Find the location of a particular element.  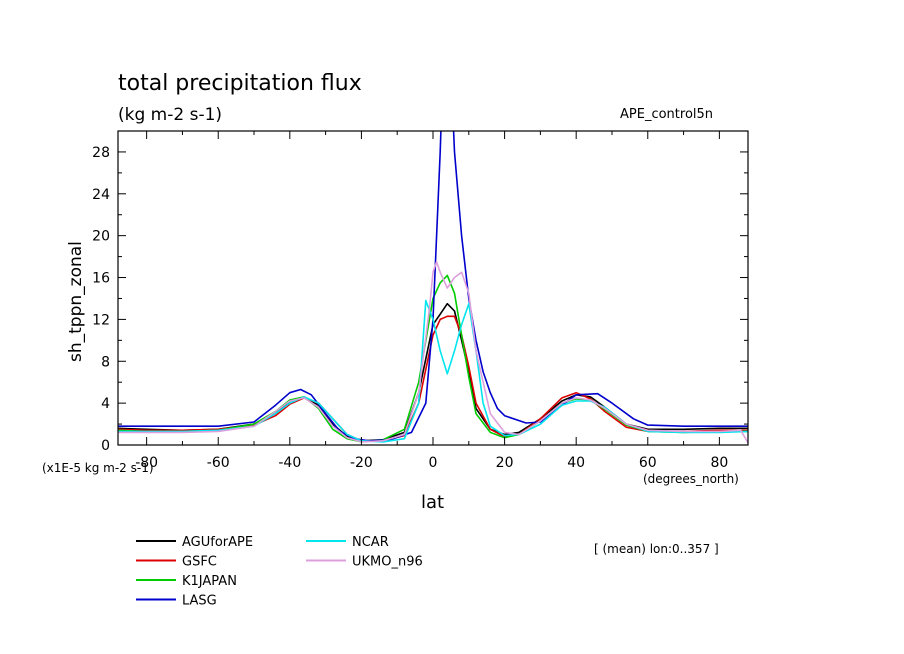

averaging-note: [ (mean) lon:0..357 ] is located at coordinates (656, 549).